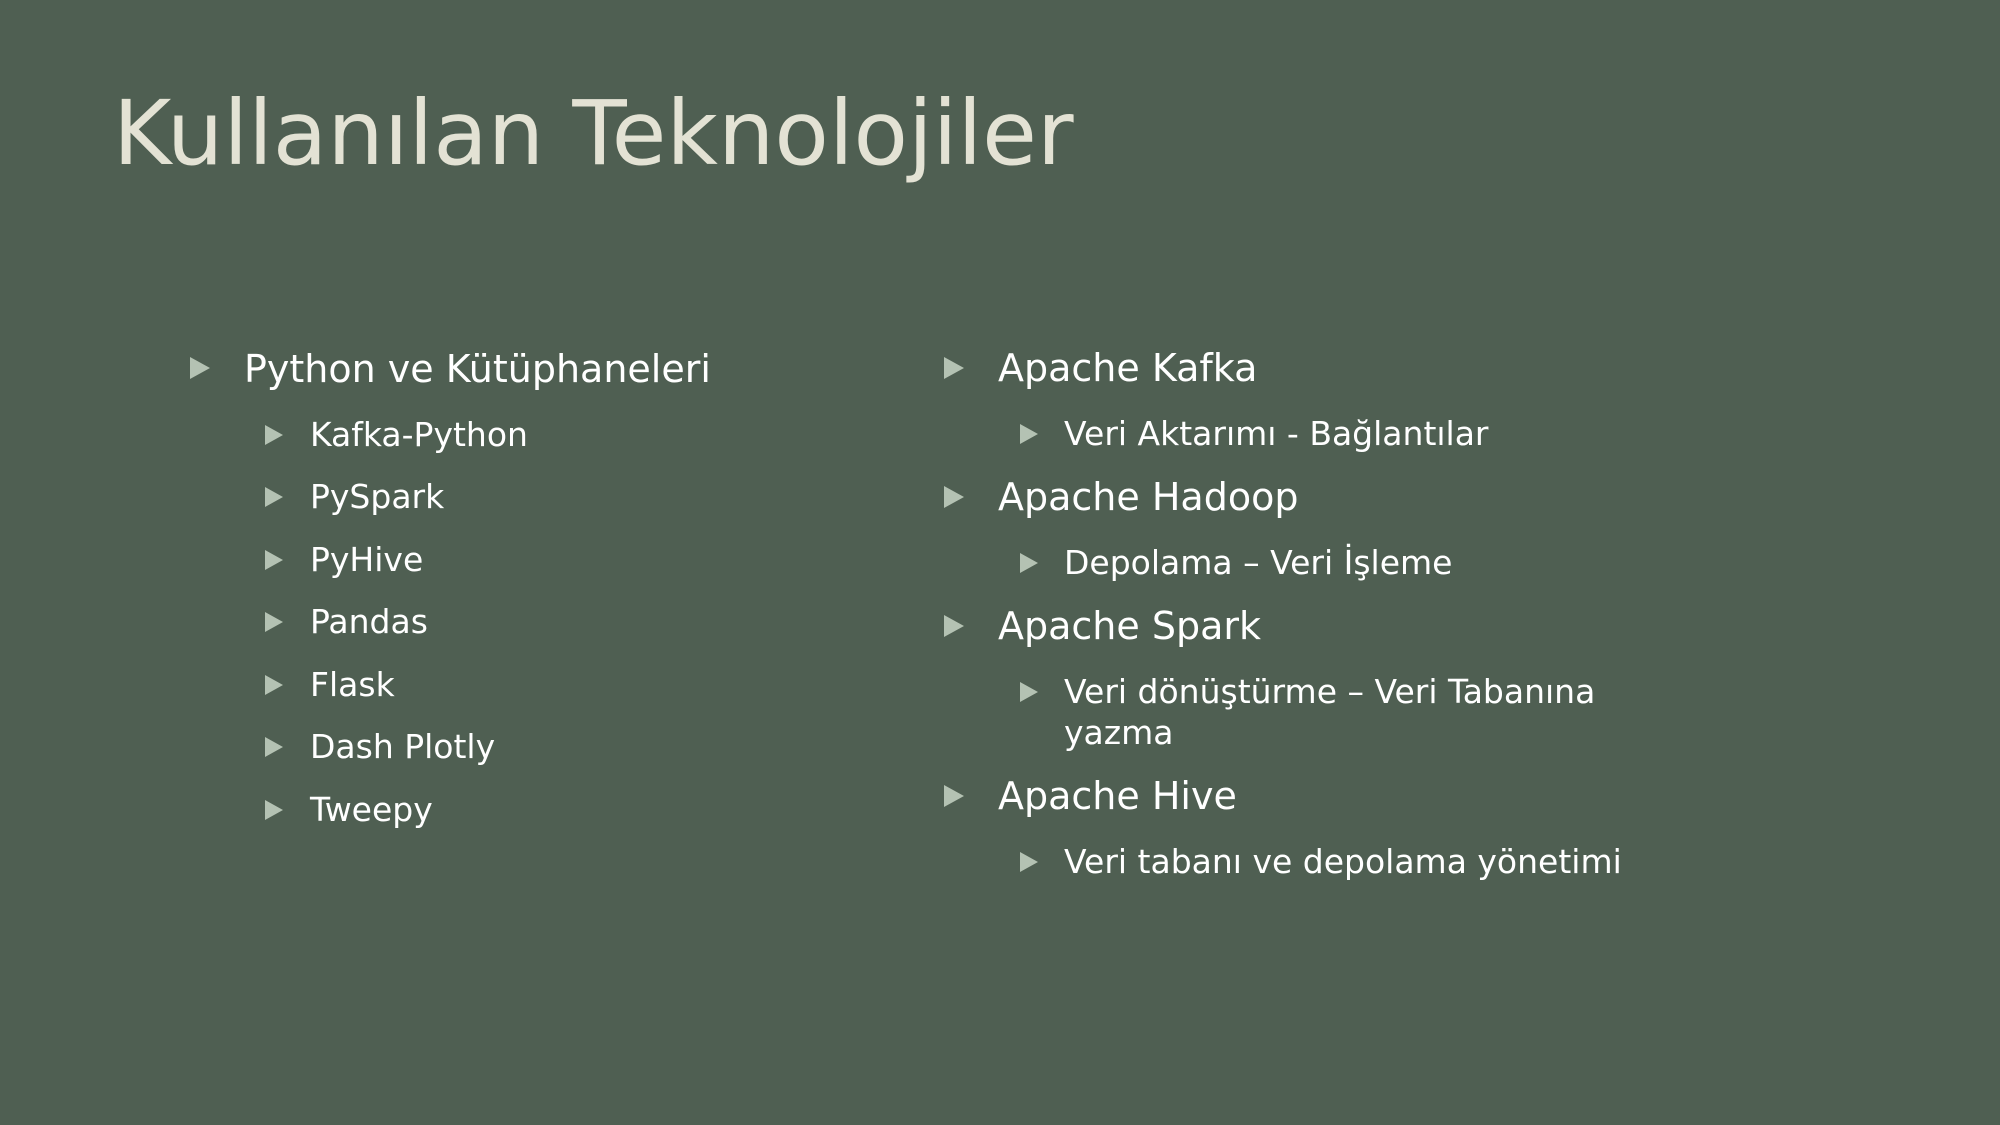 The width and height of the screenshot is (2000, 1125). I want to click on apache-hive-heading: Apache Hive, so click(1117, 796).